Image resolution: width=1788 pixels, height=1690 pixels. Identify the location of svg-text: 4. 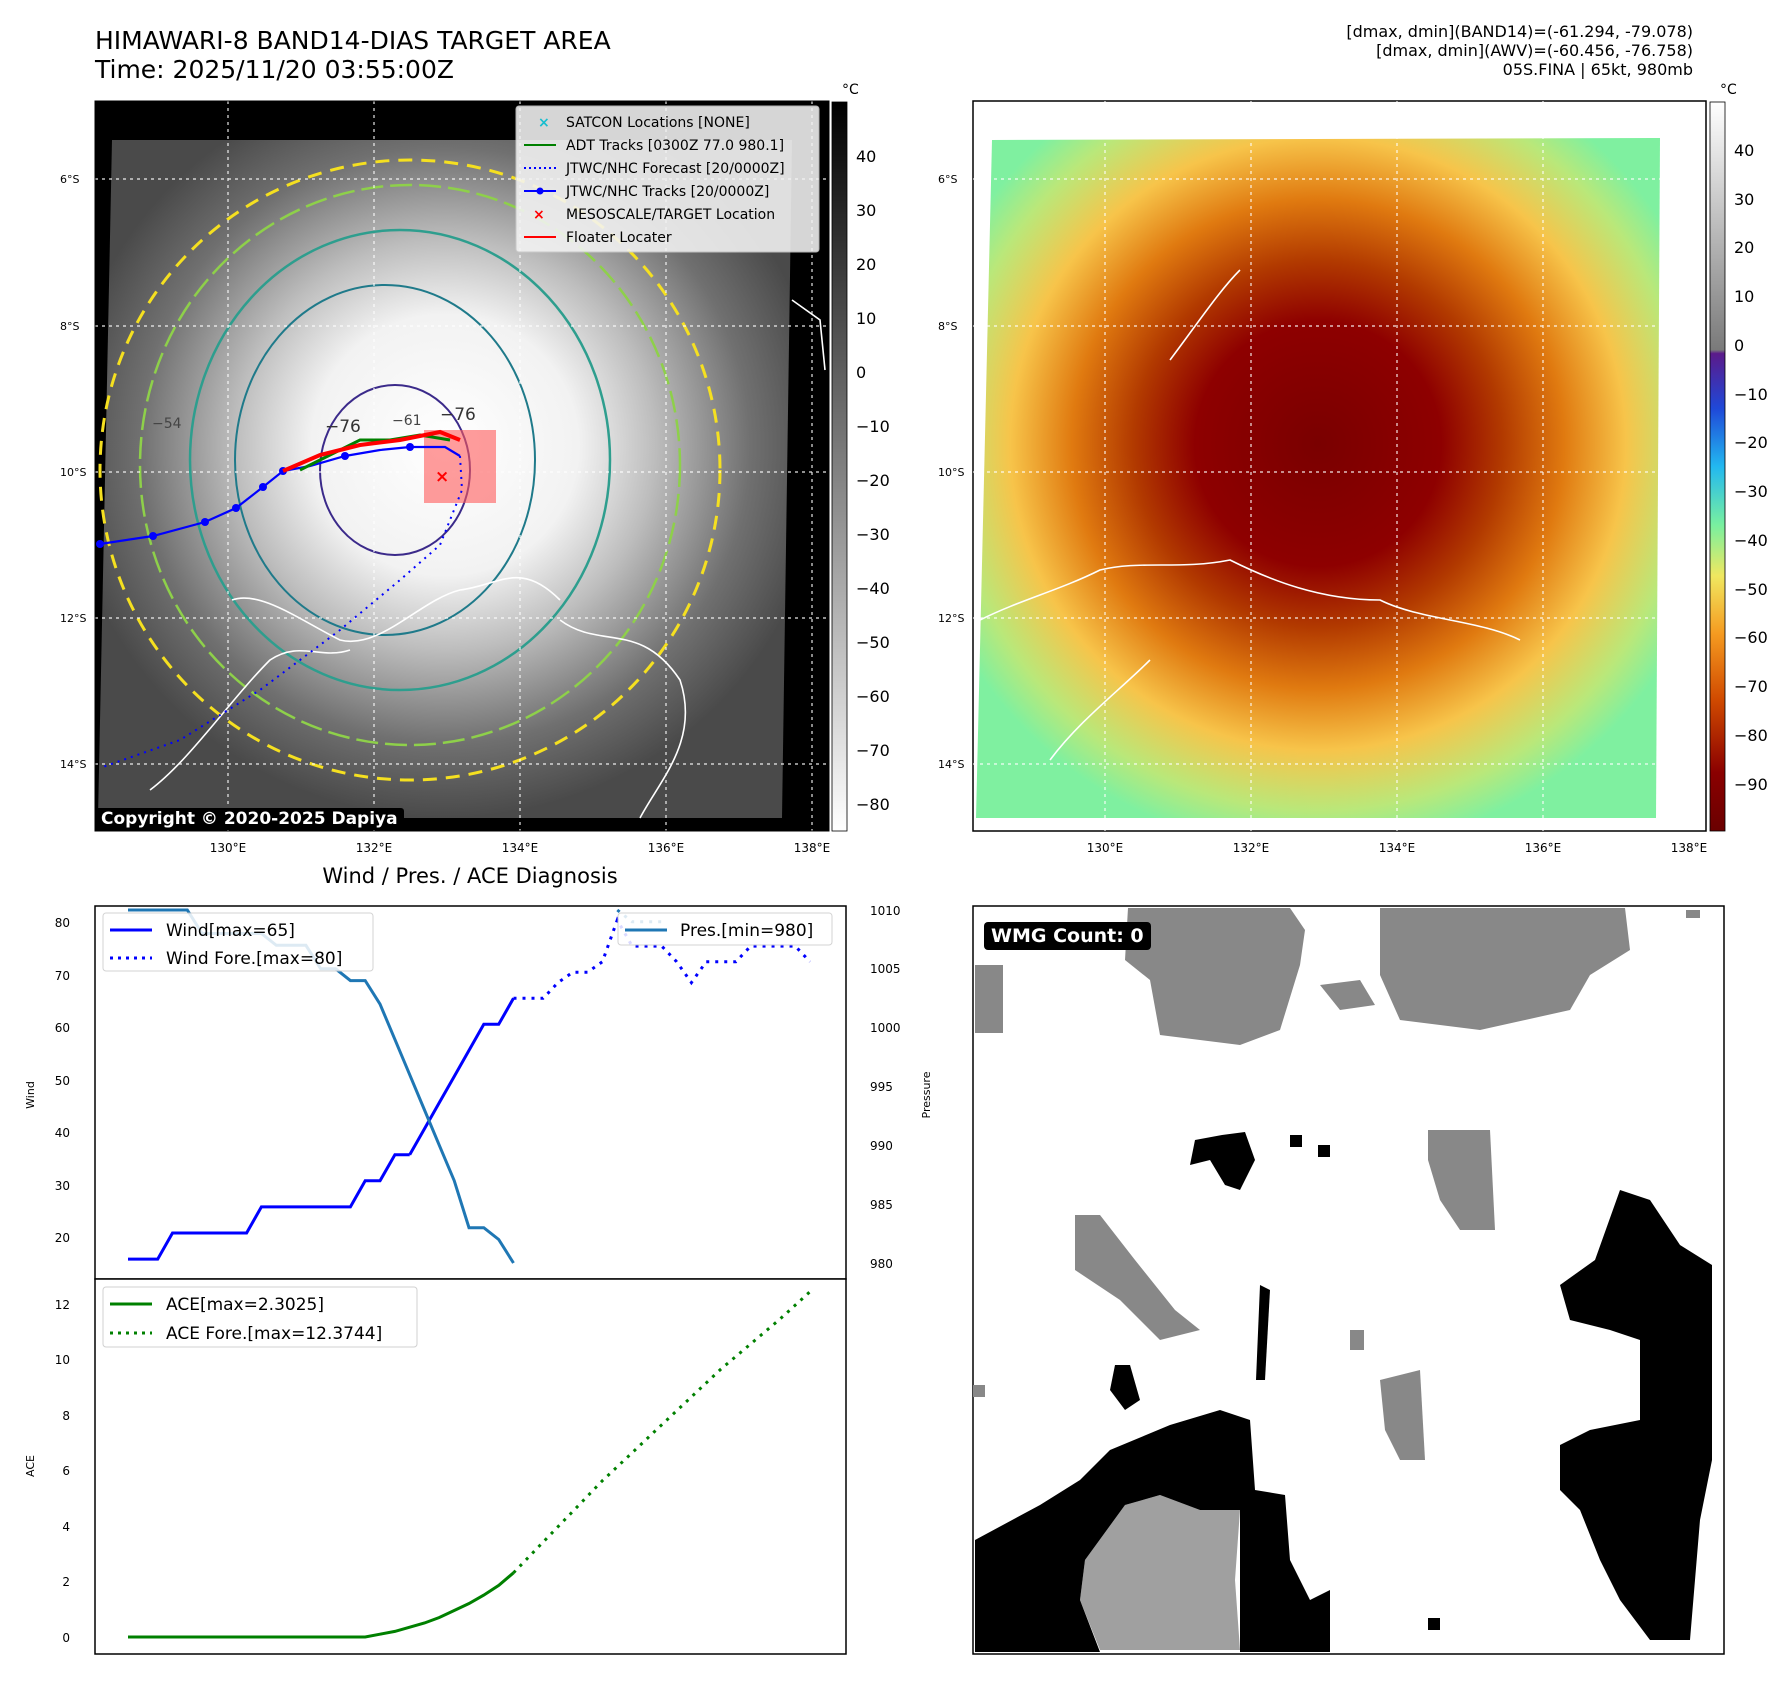
(66, 1527).